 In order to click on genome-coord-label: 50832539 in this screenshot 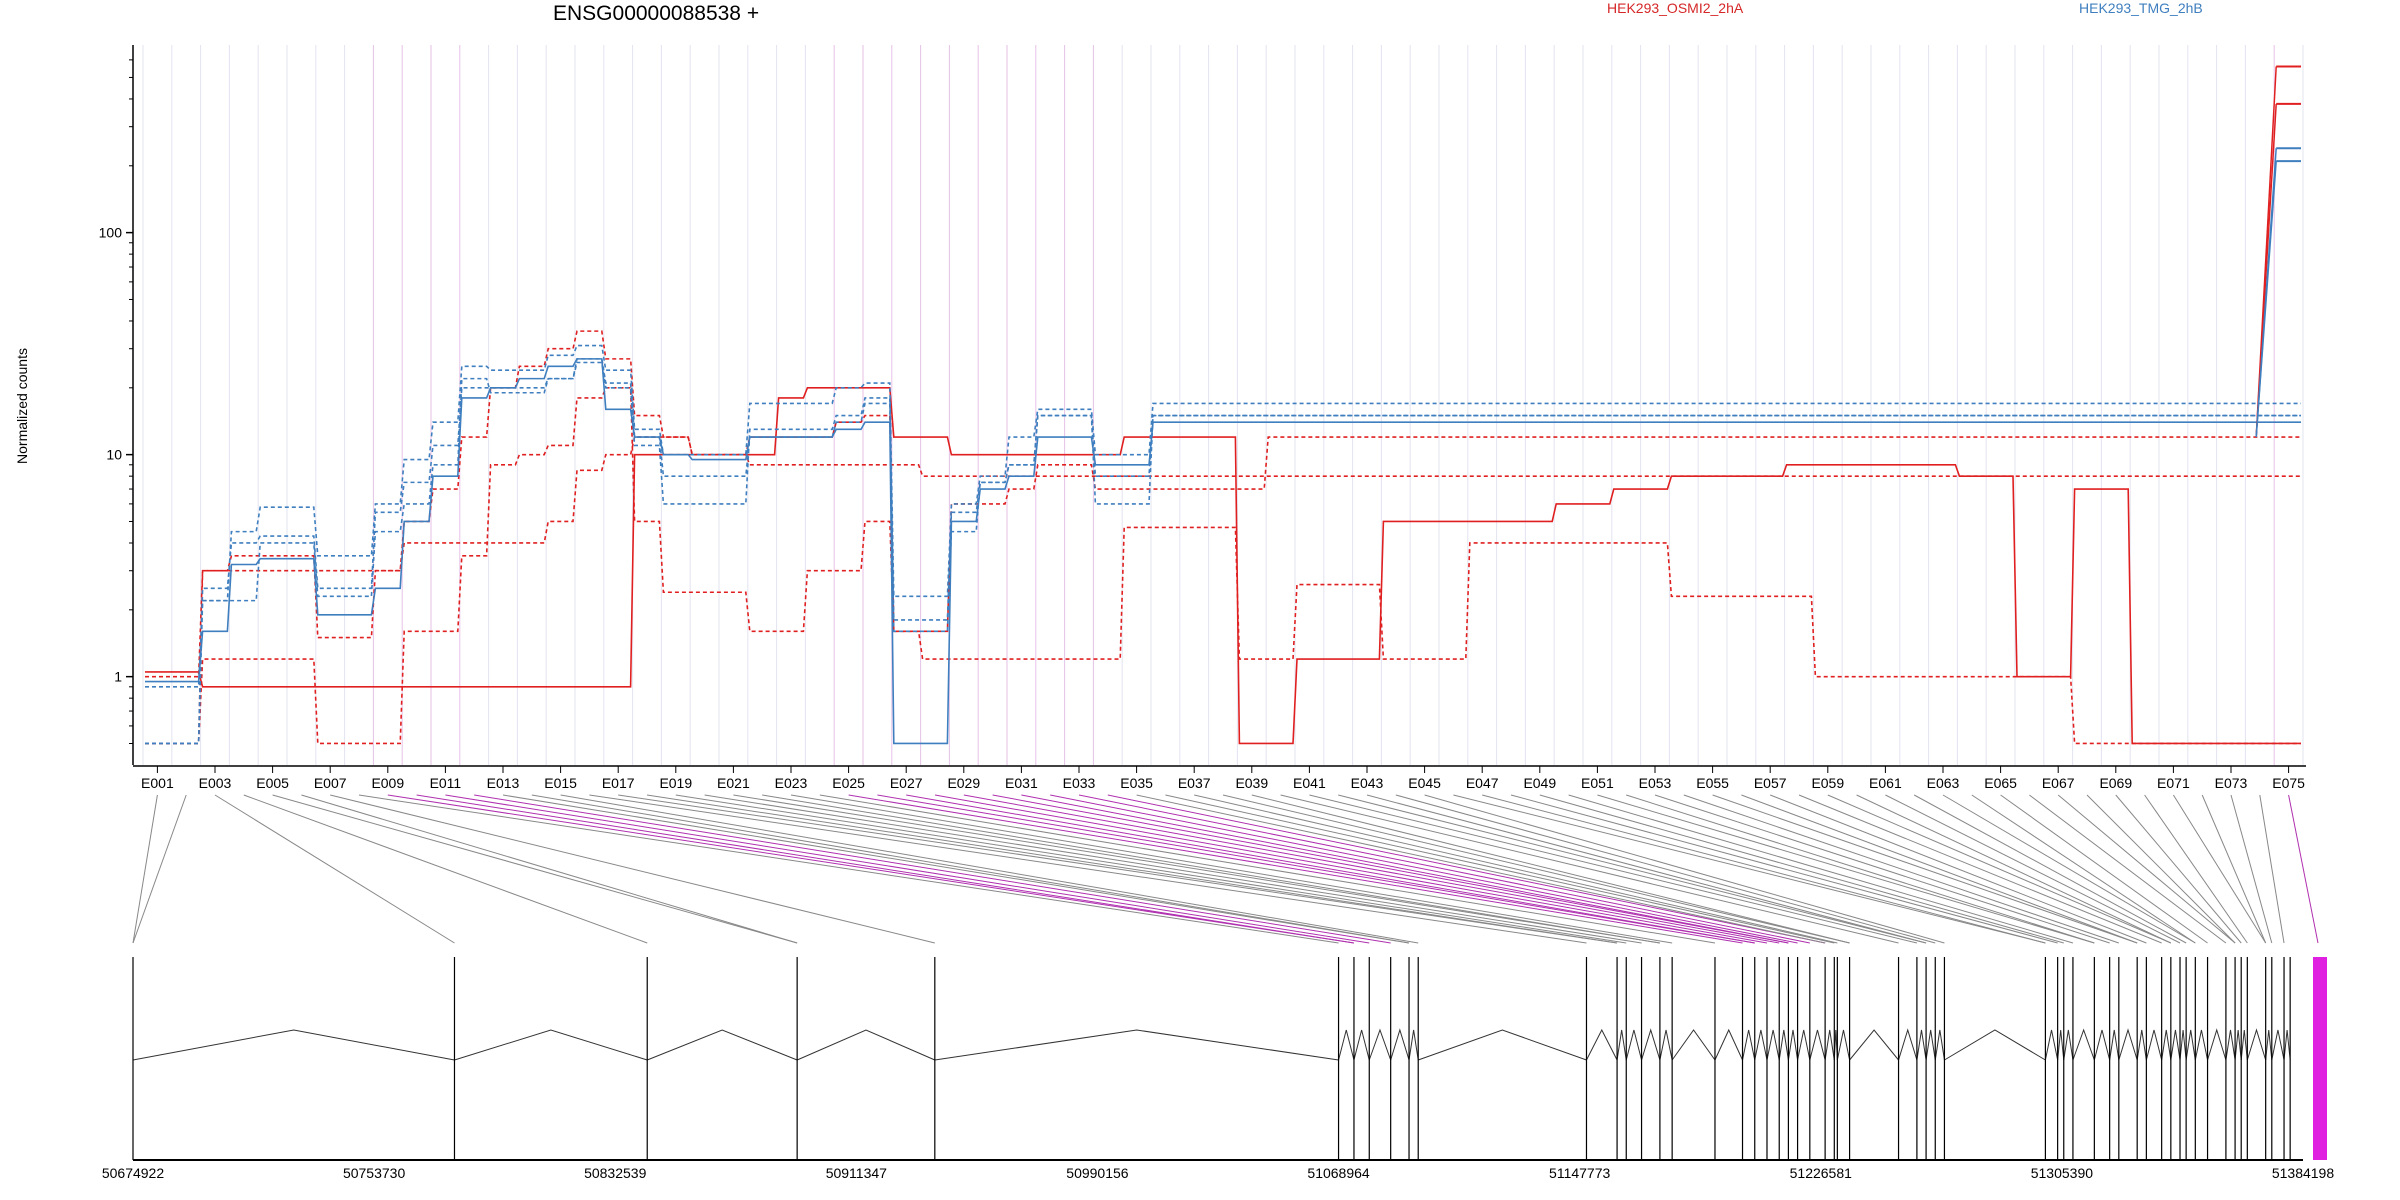, I will do `click(615, 1173)`.